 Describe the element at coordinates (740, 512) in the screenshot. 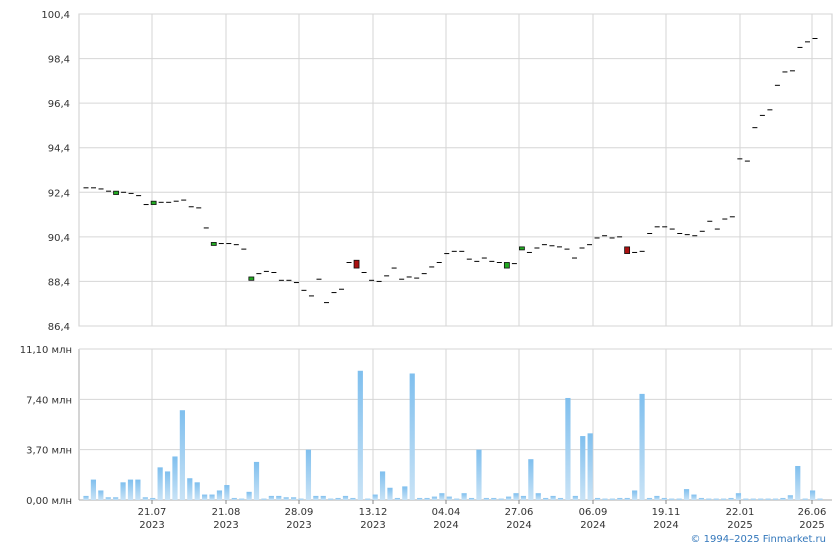

I see `x-tick-label-date: 22.01` at that location.